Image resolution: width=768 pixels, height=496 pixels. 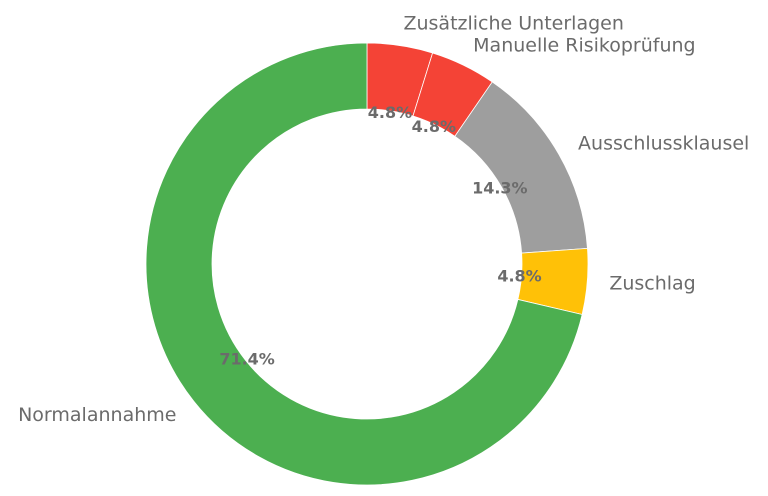 I want to click on pct-label-zuschlag: 4.8%, so click(x=519, y=276).